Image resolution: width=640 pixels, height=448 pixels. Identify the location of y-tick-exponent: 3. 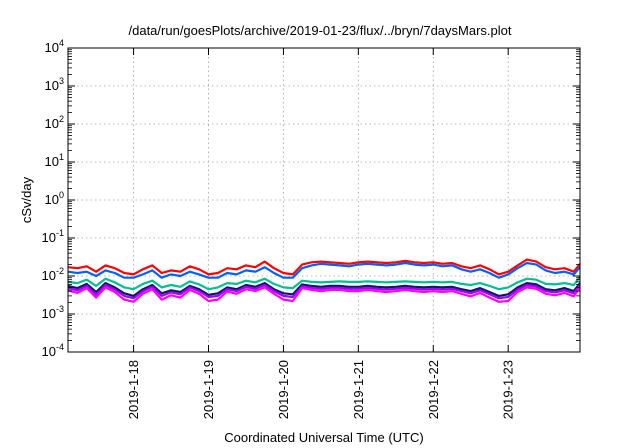
(61, 81).